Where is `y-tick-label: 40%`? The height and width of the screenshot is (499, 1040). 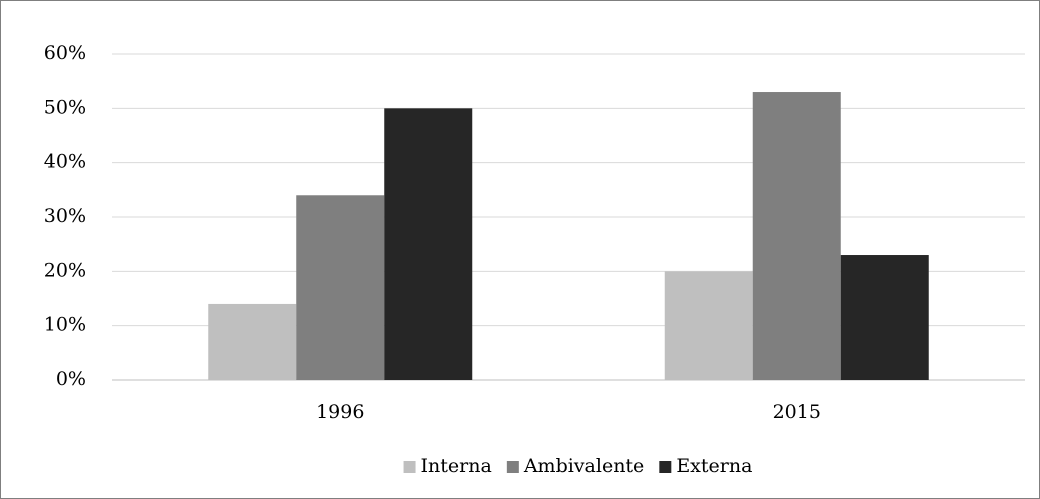 y-tick-label: 40% is located at coordinates (65, 162).